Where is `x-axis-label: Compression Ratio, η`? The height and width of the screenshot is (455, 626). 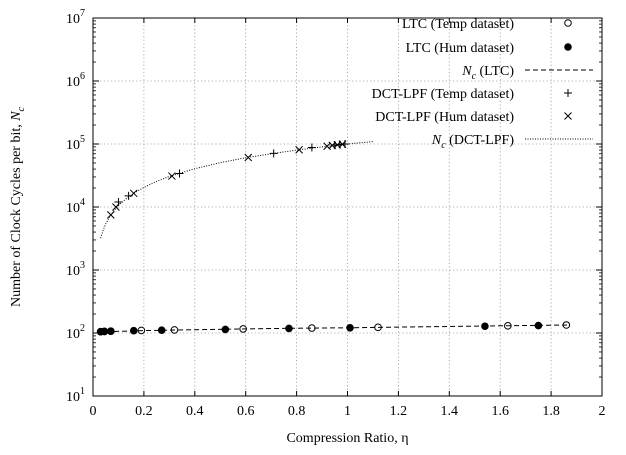 x-axis-label: Compression Ratio, η is located at coordinates (347, 438).